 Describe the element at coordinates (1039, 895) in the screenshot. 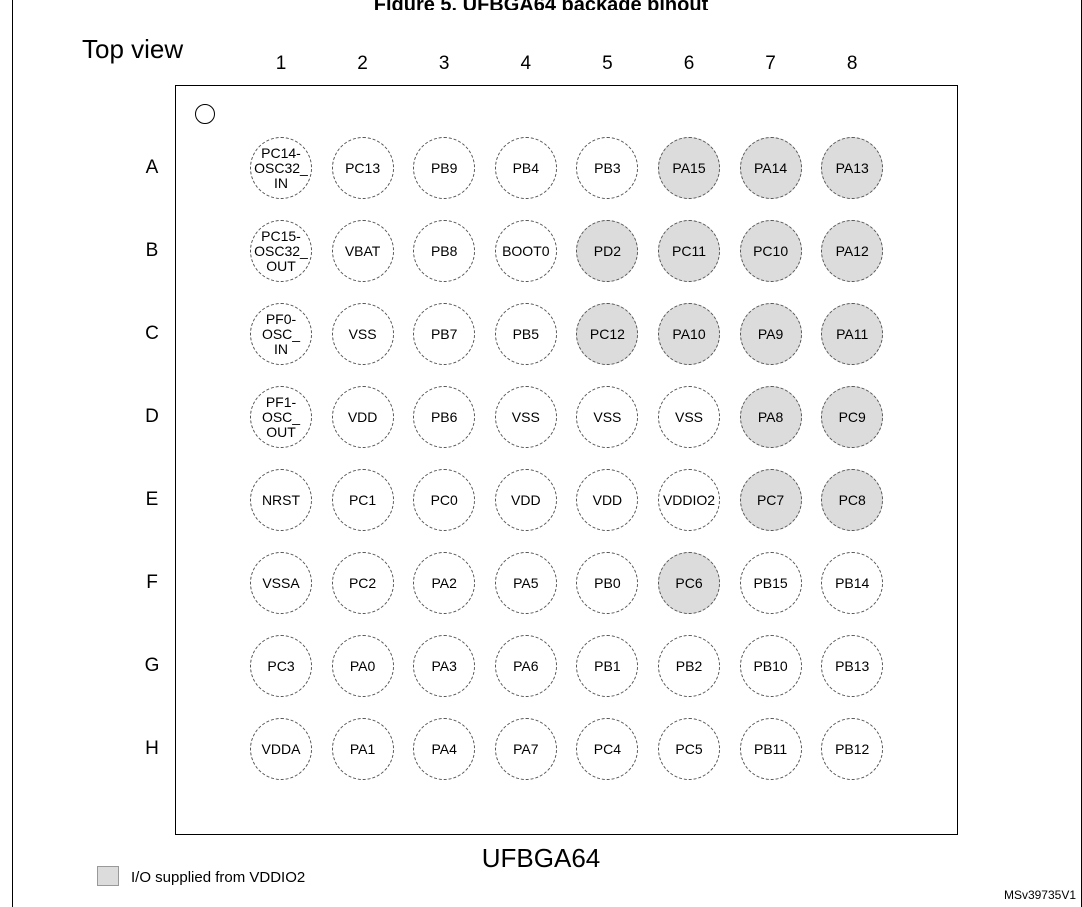

I see `reference-code: MSv39735V1` at that location.